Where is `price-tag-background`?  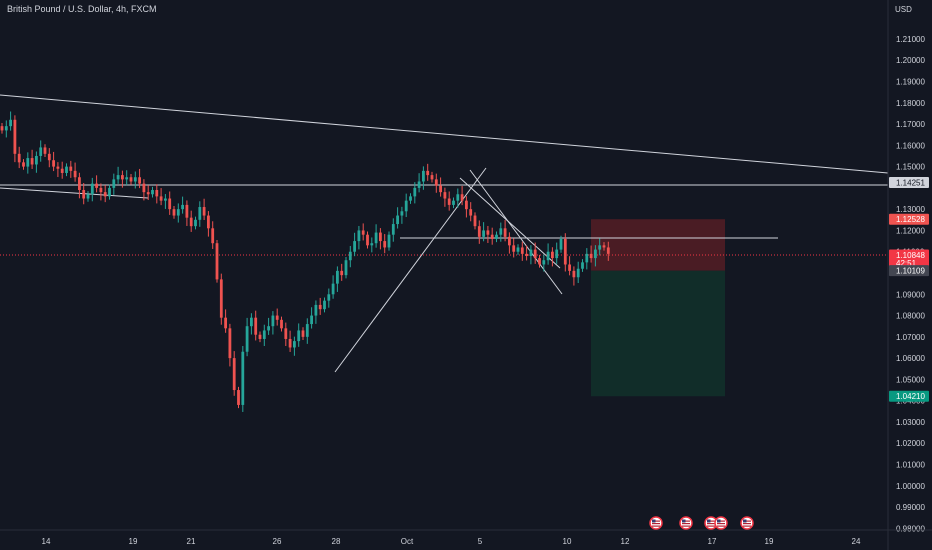
price-tag-background is located at coordinates (909, 259).